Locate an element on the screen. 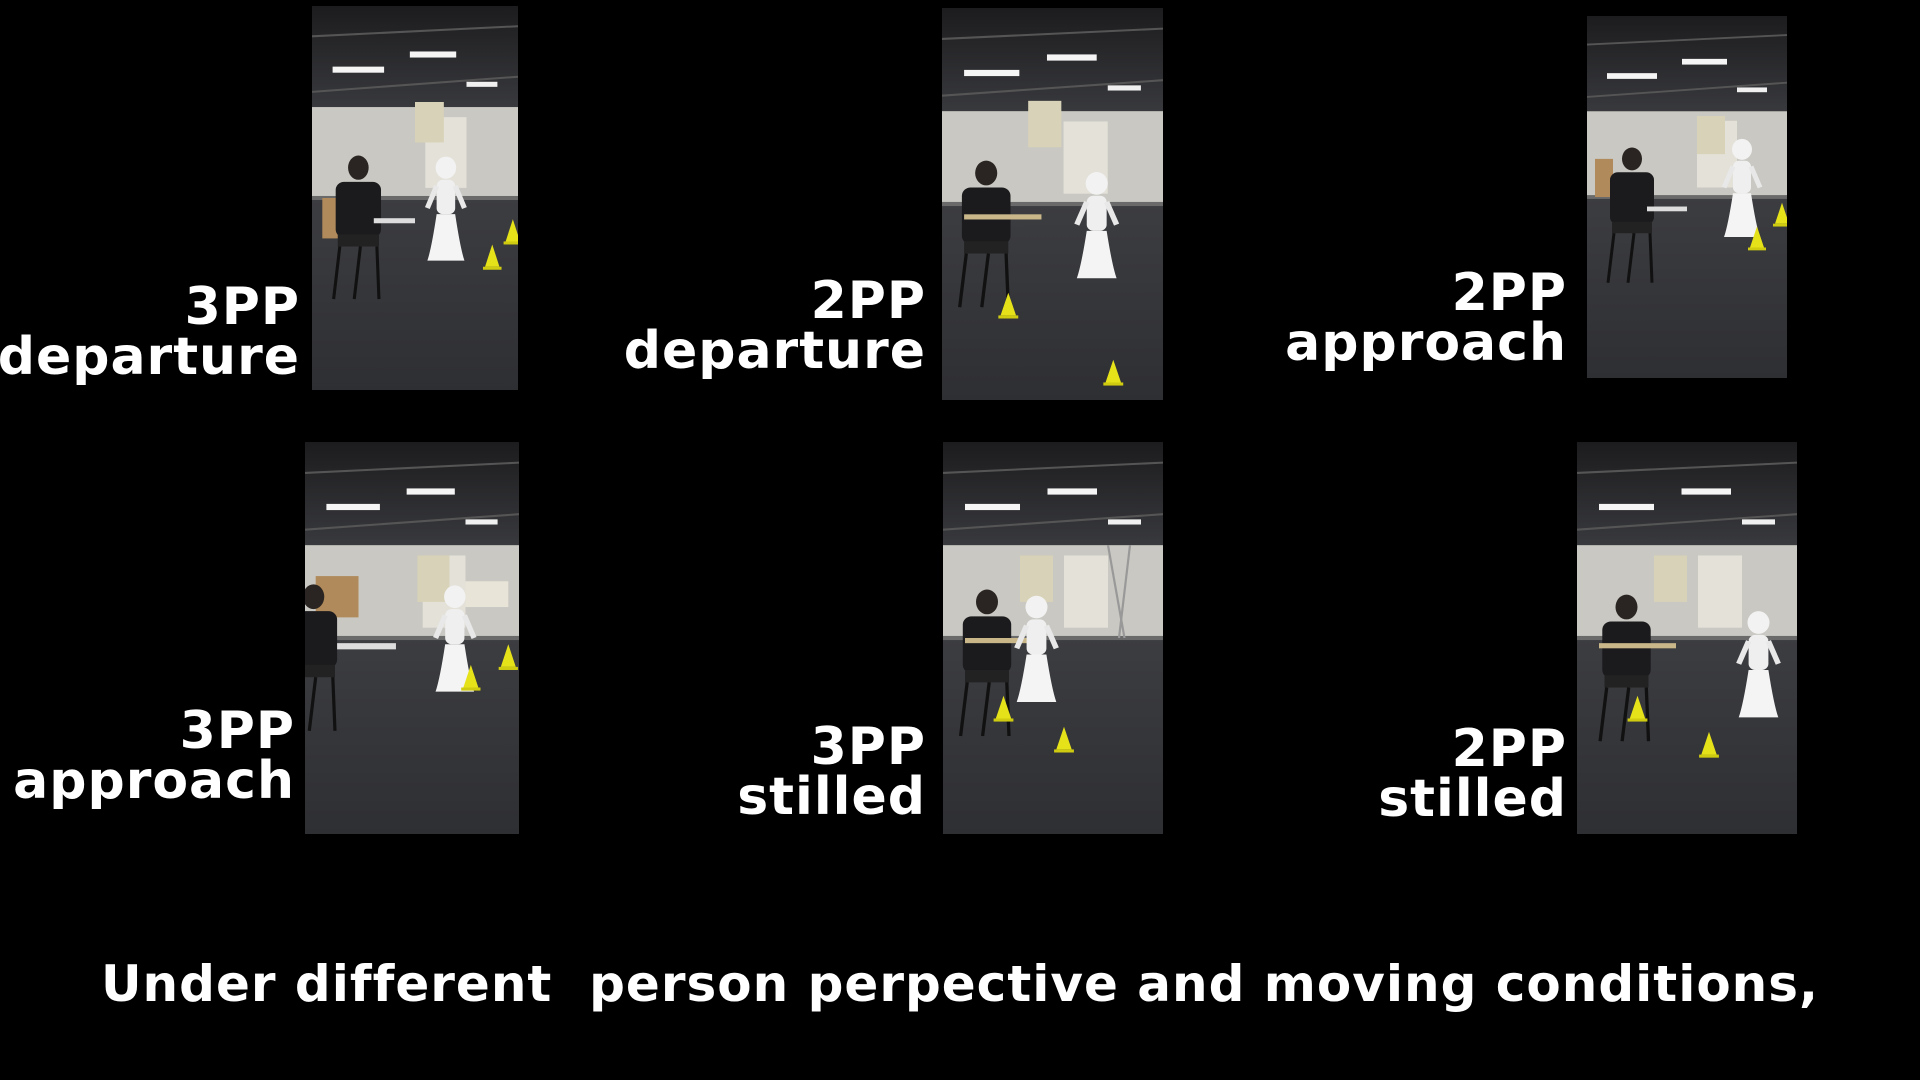 This screenshot has height=1080, width=1920. panel-3-label: 2PP approach is located at coordinates (1426, 318).